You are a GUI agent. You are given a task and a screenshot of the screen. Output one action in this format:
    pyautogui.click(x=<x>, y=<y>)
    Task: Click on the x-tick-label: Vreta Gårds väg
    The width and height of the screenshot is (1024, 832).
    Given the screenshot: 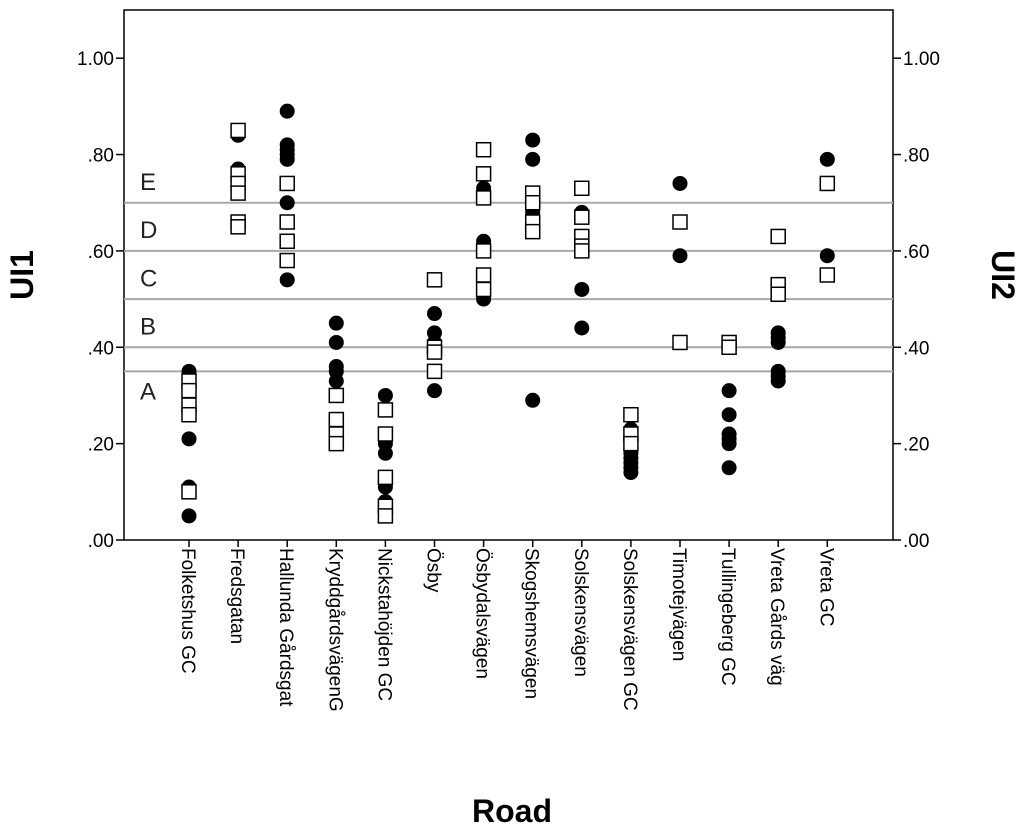 What is the action you would take?
    pyautogui.click(x=776, y=617)
    